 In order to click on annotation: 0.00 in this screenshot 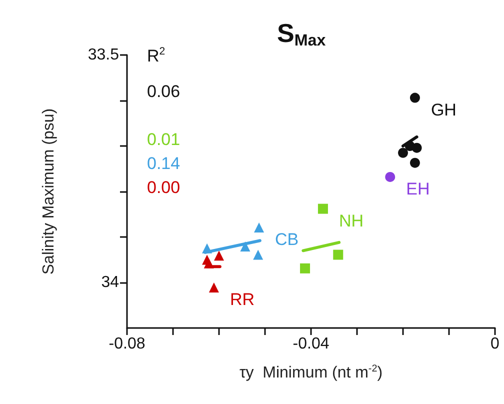, I will do `click(163, 187)`.